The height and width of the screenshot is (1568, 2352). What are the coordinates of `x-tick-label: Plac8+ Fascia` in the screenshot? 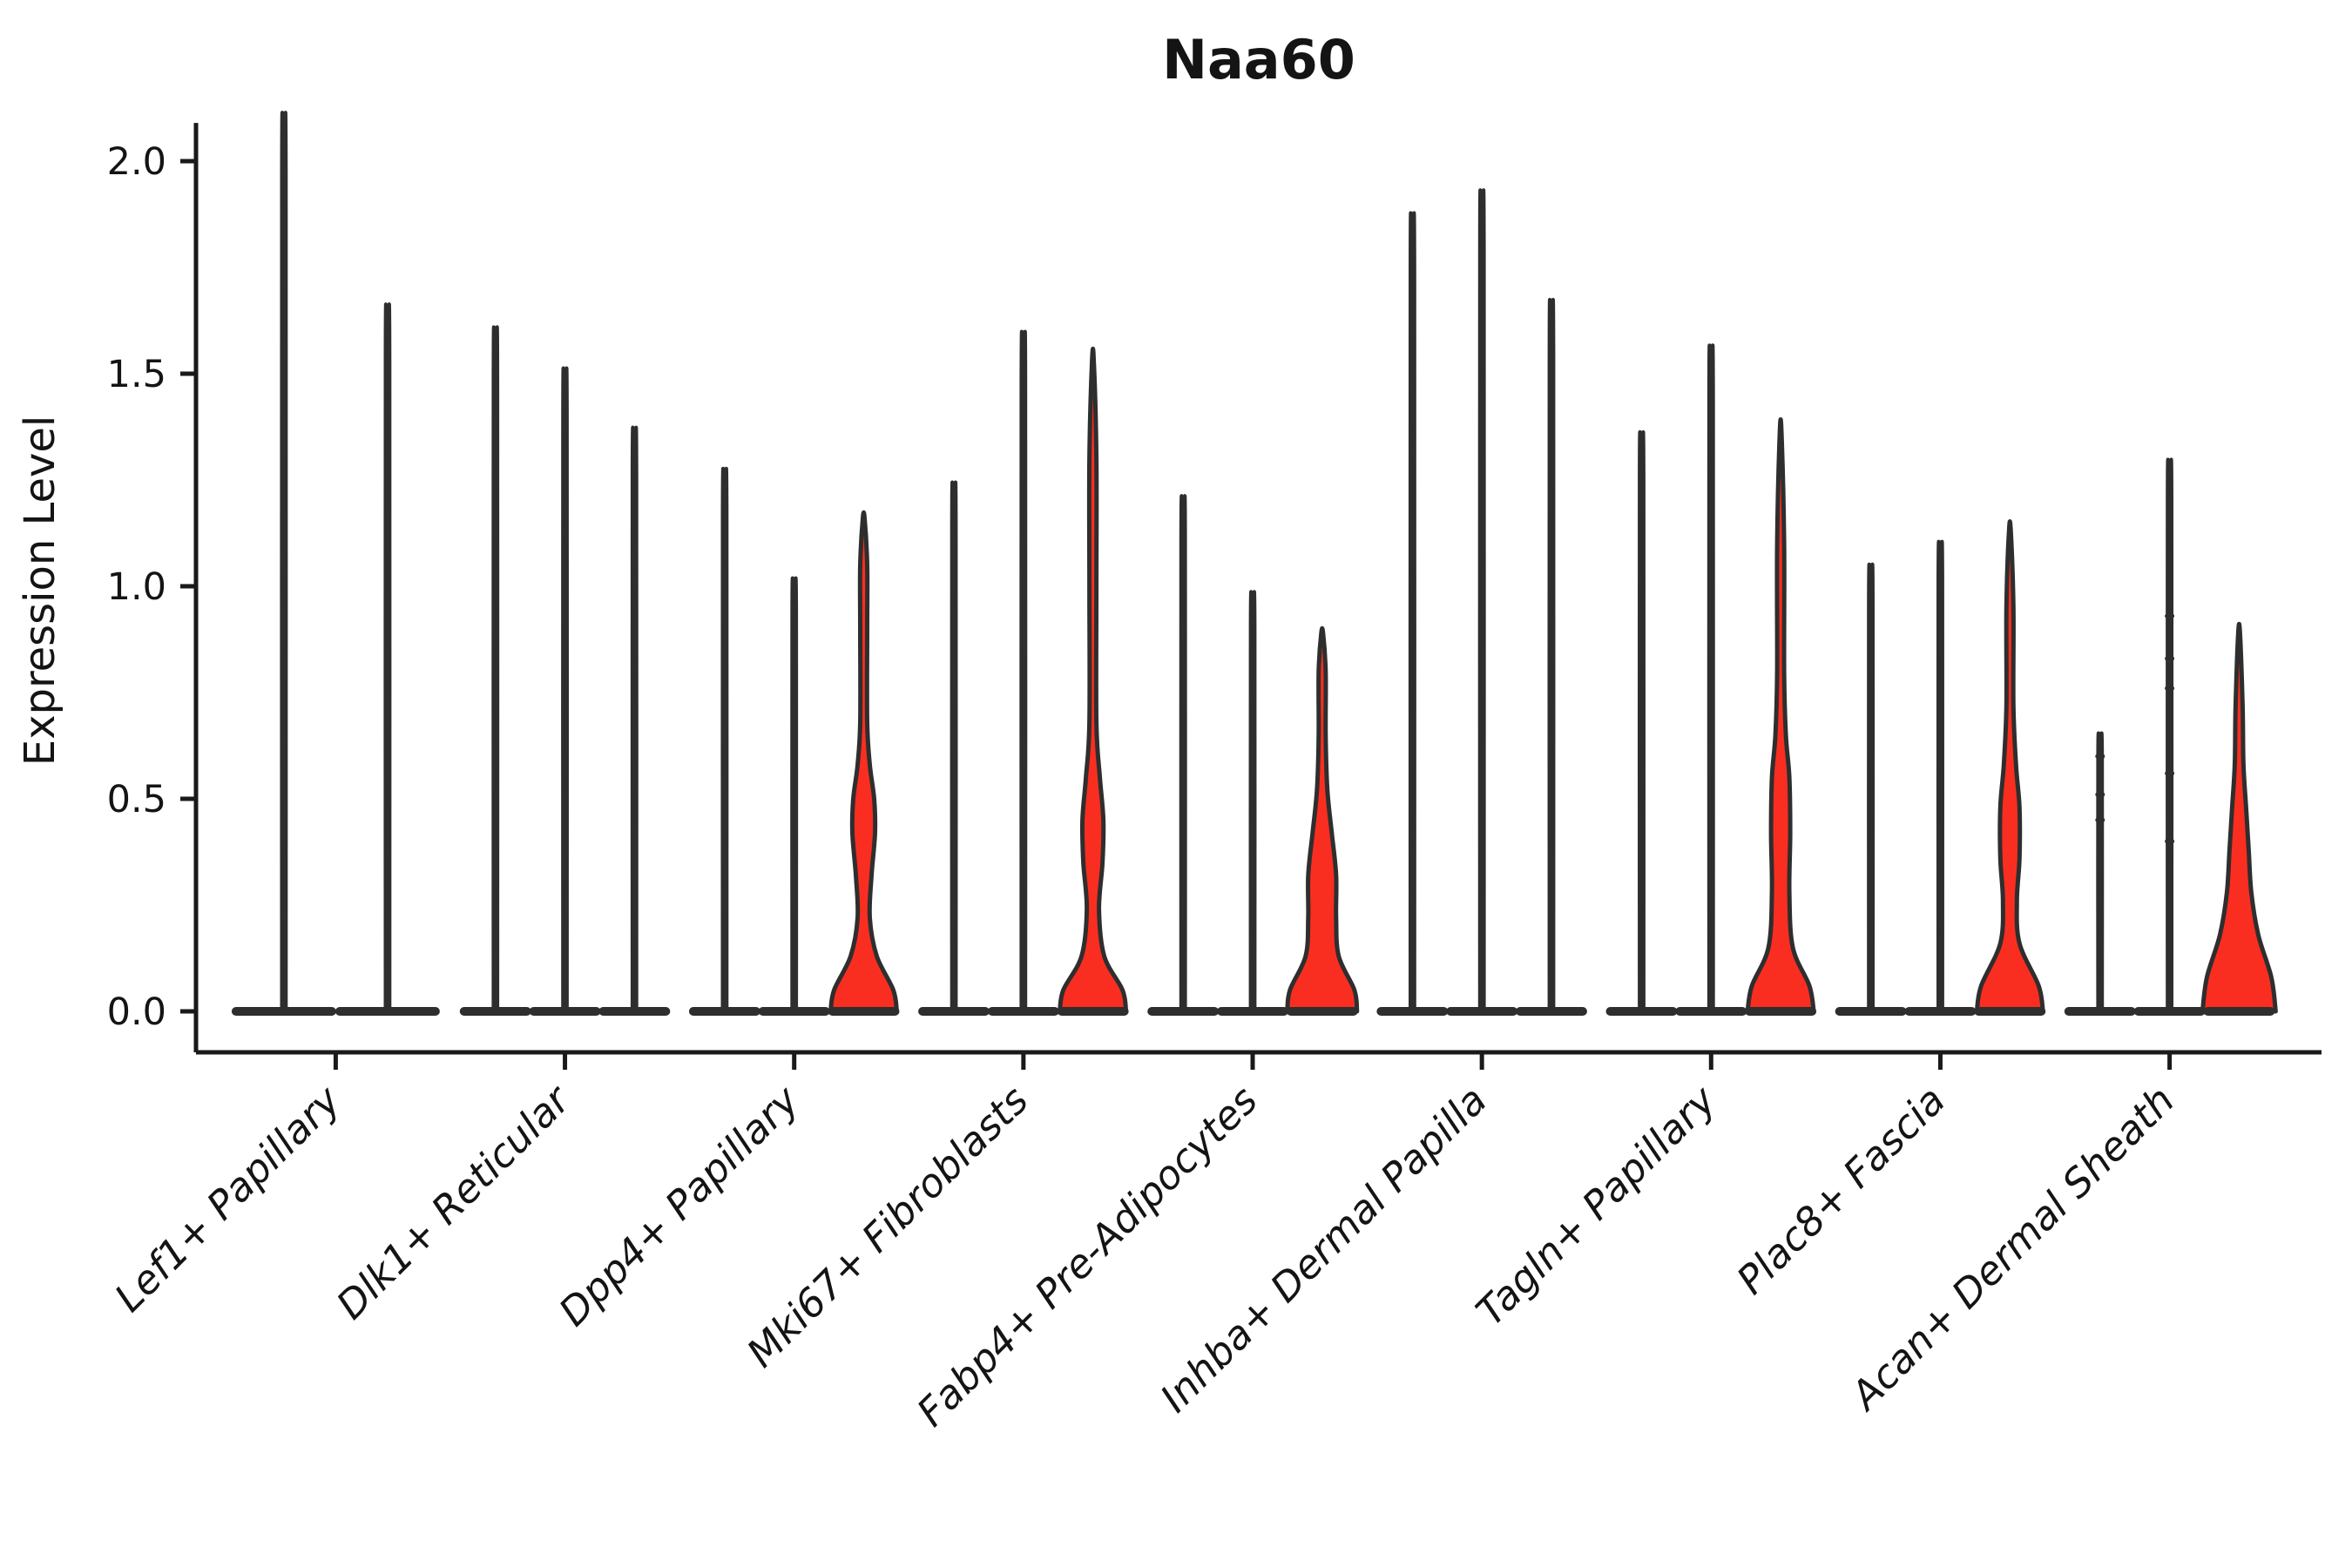 It's located at (1841, 1190).